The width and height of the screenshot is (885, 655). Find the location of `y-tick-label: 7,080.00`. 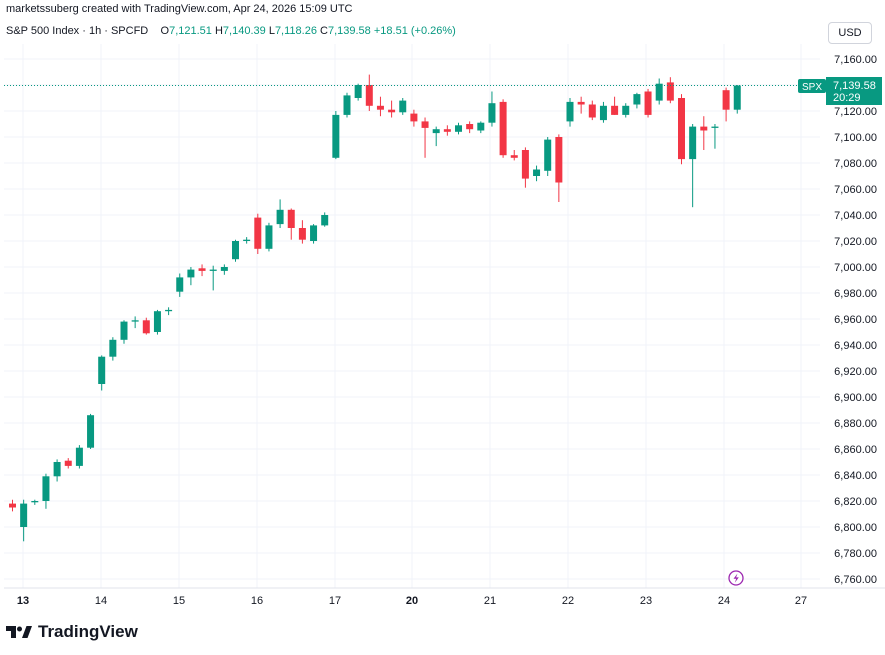

y-tick-label: 7,080.00 is located at coordinates (855, 164).